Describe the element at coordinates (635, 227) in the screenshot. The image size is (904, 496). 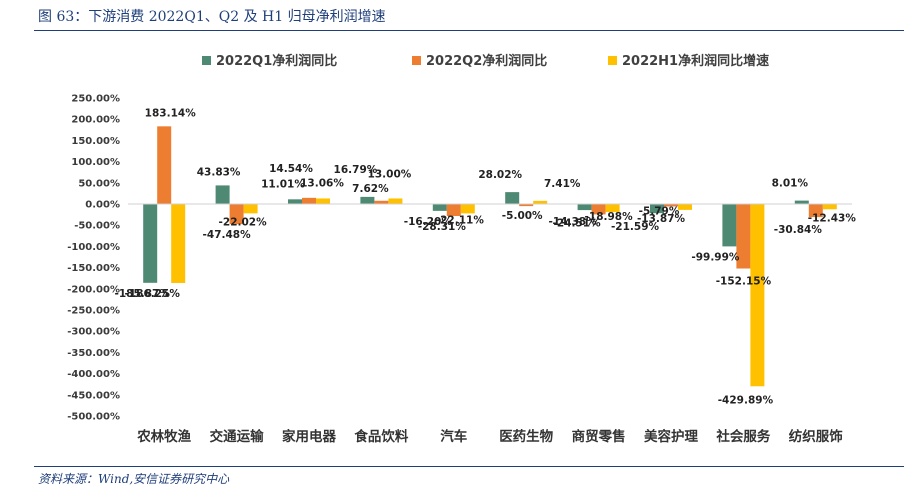
I see `data-label-1-8: -21.59%` at that location.